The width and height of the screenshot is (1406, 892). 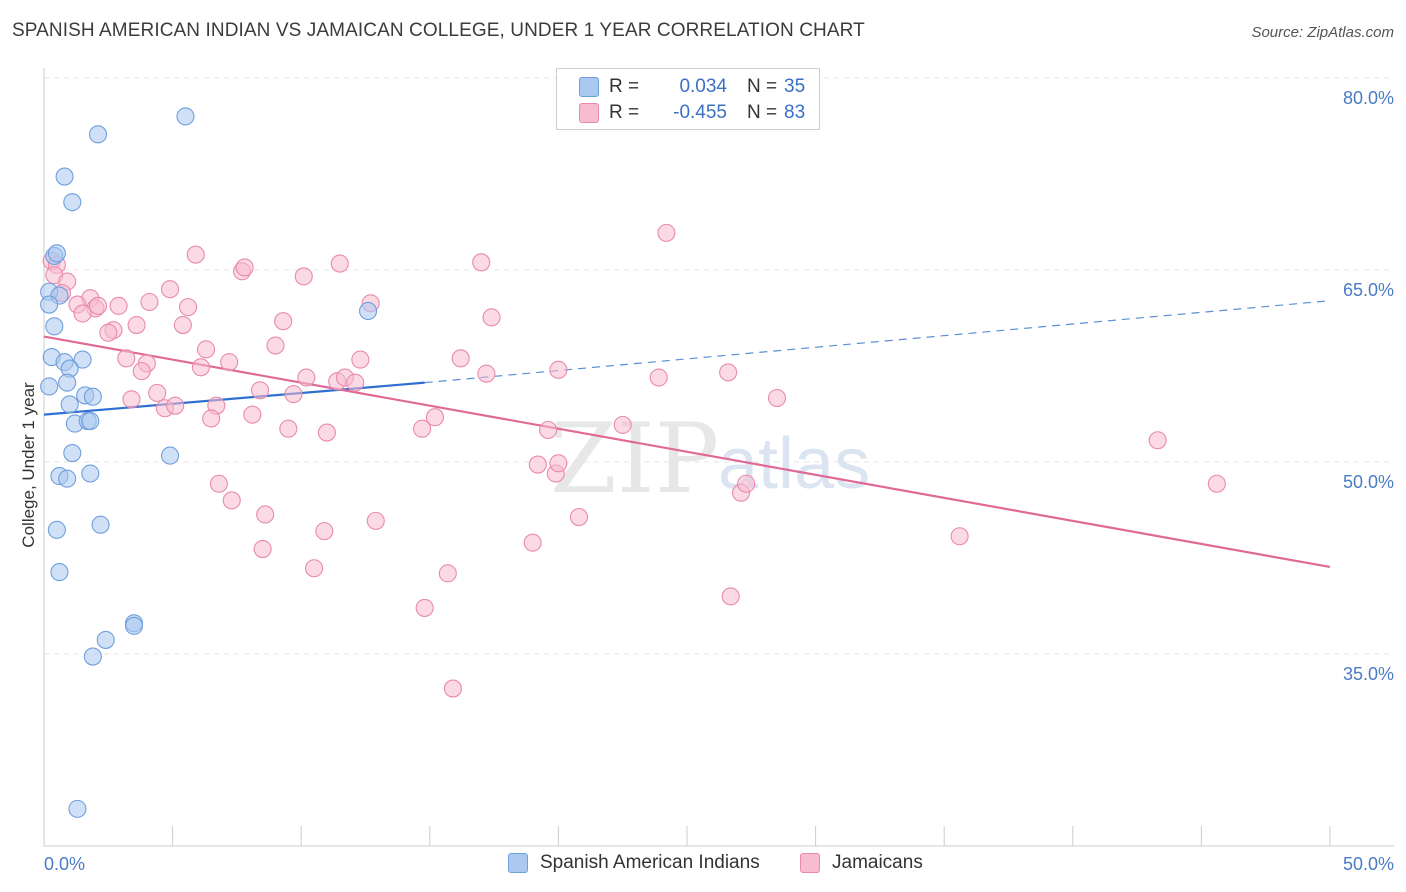 What do you see at coordinates (28, 465) in the screenshot?
I see `y-axis-label: College, Under 1 year` at bounding box center [28, 465].